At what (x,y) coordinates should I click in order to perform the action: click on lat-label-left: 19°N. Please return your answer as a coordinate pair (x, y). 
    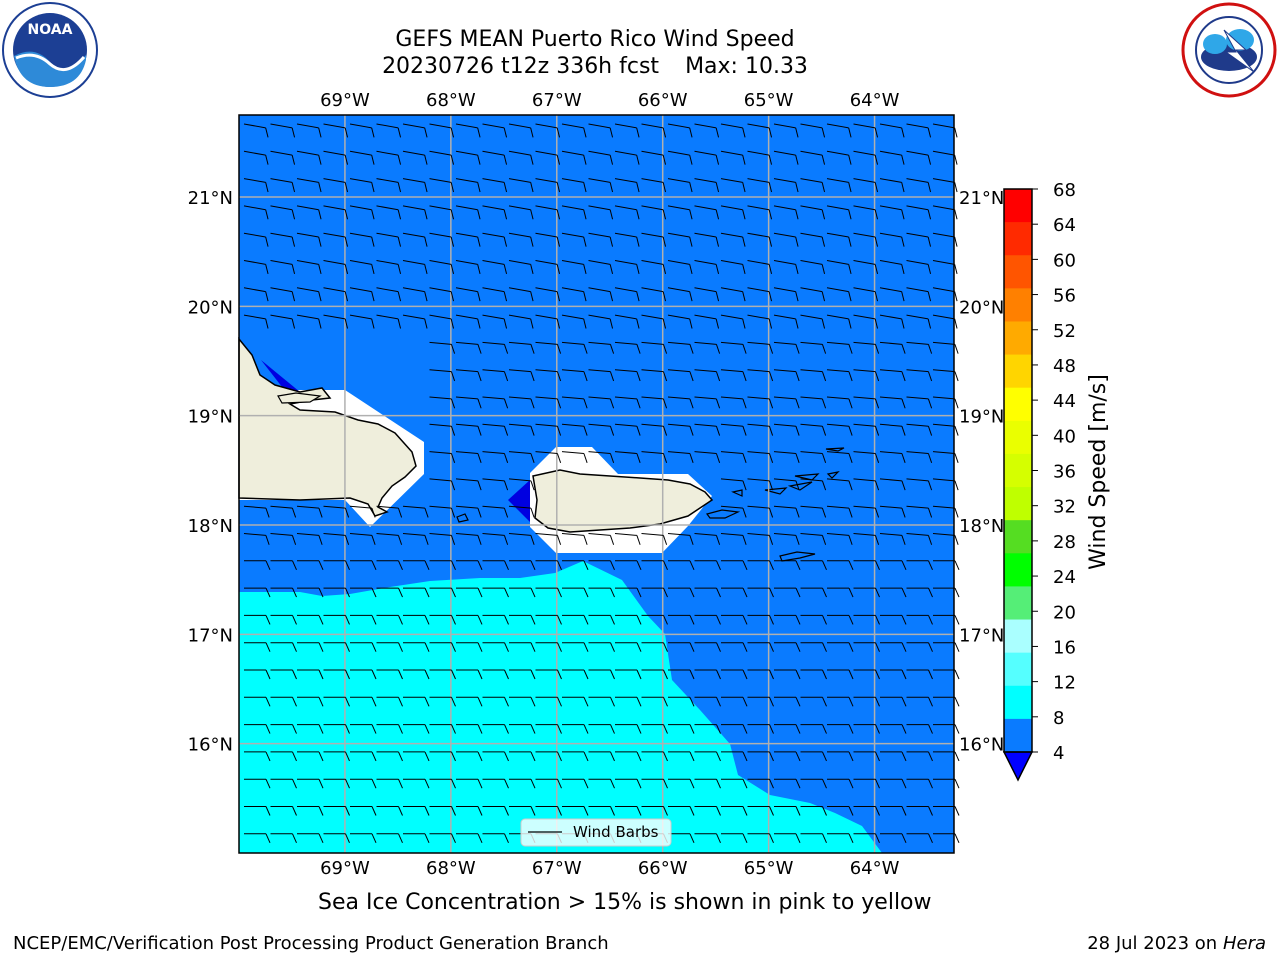
    Looking at the image, I should click on (210, 417).